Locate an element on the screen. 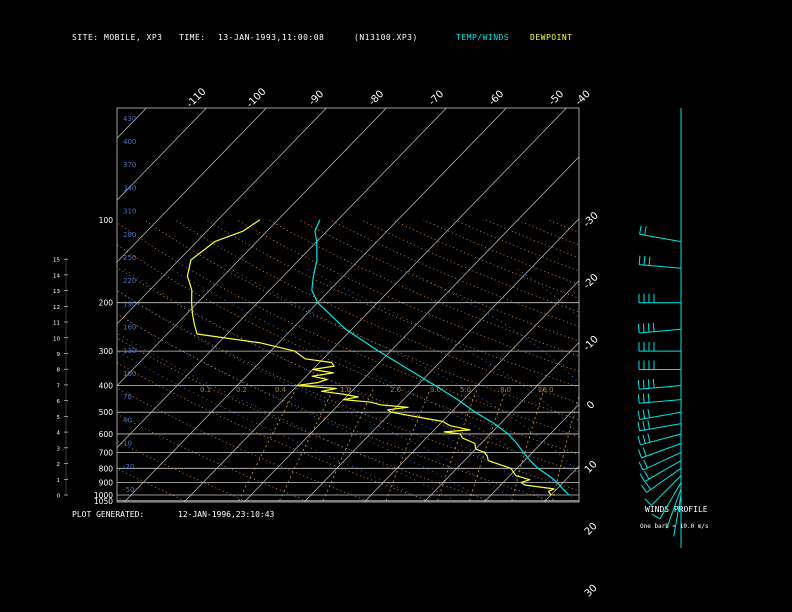  plot-generated-label: PLOT GENERATED: is located at coordinates (108, 514).